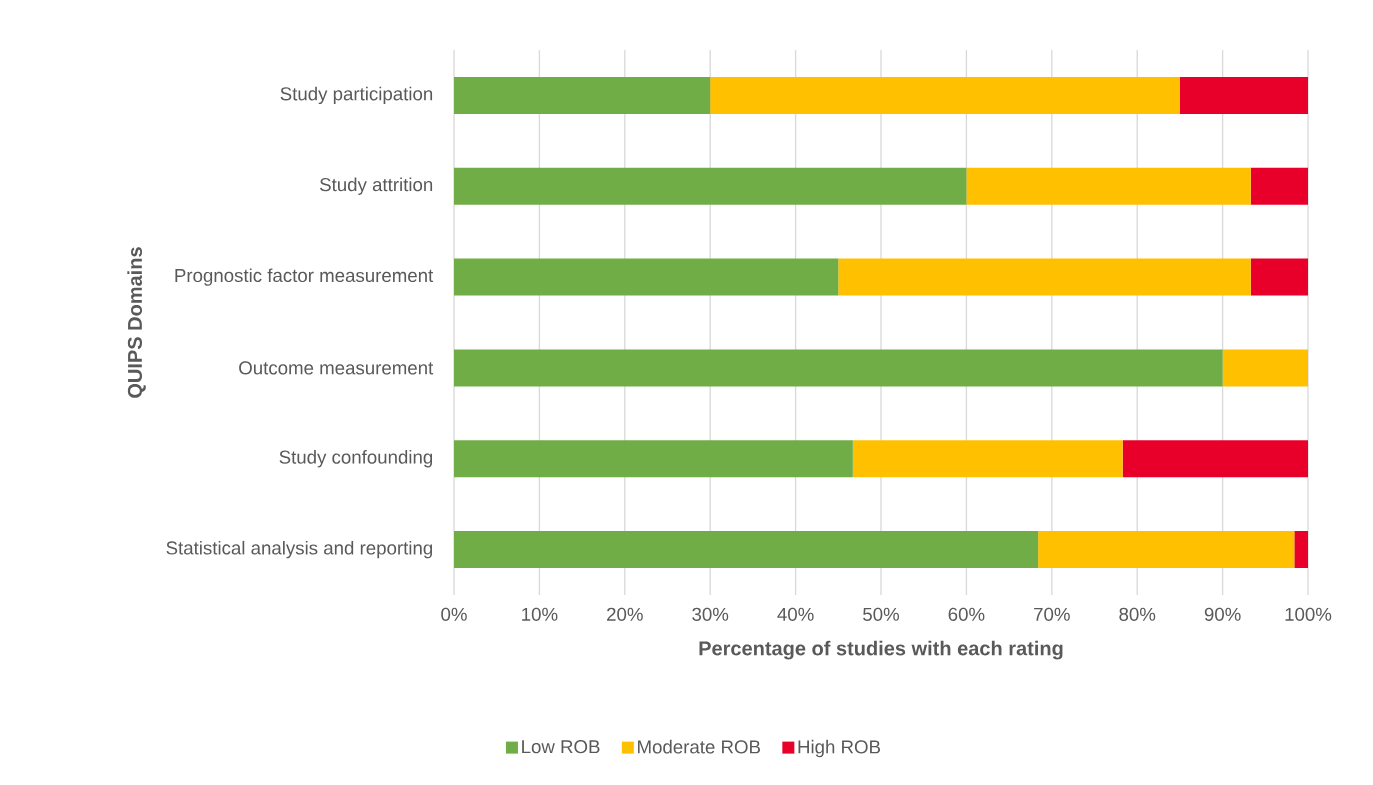  I want to click on x-tick-label: 60%, so click(966, 614).